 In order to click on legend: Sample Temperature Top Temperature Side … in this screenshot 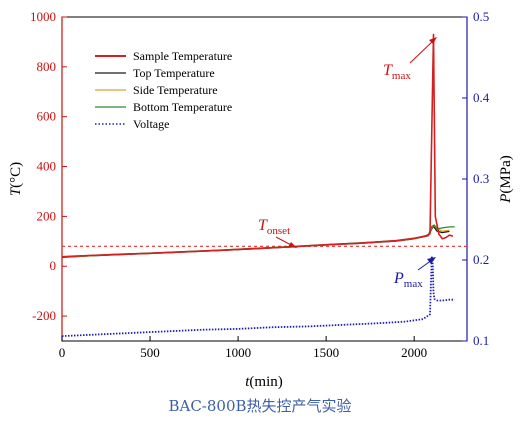, I will do `click(163, 90)`.